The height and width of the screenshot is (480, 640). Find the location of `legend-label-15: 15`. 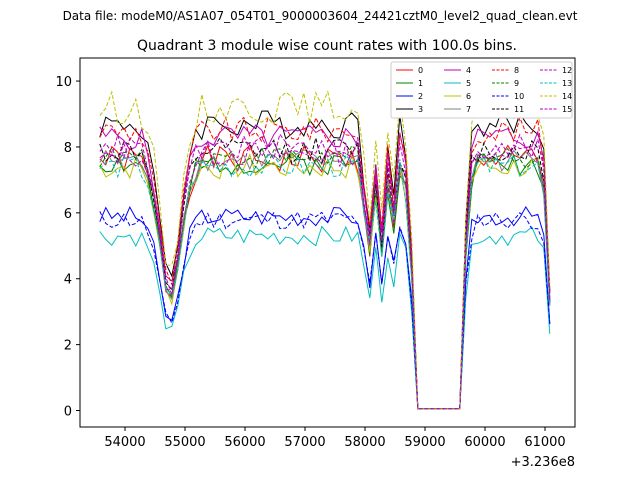

legend-label-15: 15 is located at coordinates (567, 109).